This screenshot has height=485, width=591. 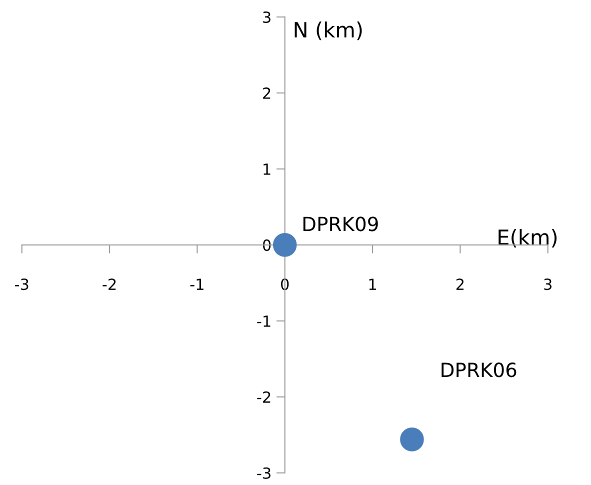 What do you see at coordinates (460, 284) in the screenshot?
I see `x-tick-label: 2` at bounding box center [460, 284].